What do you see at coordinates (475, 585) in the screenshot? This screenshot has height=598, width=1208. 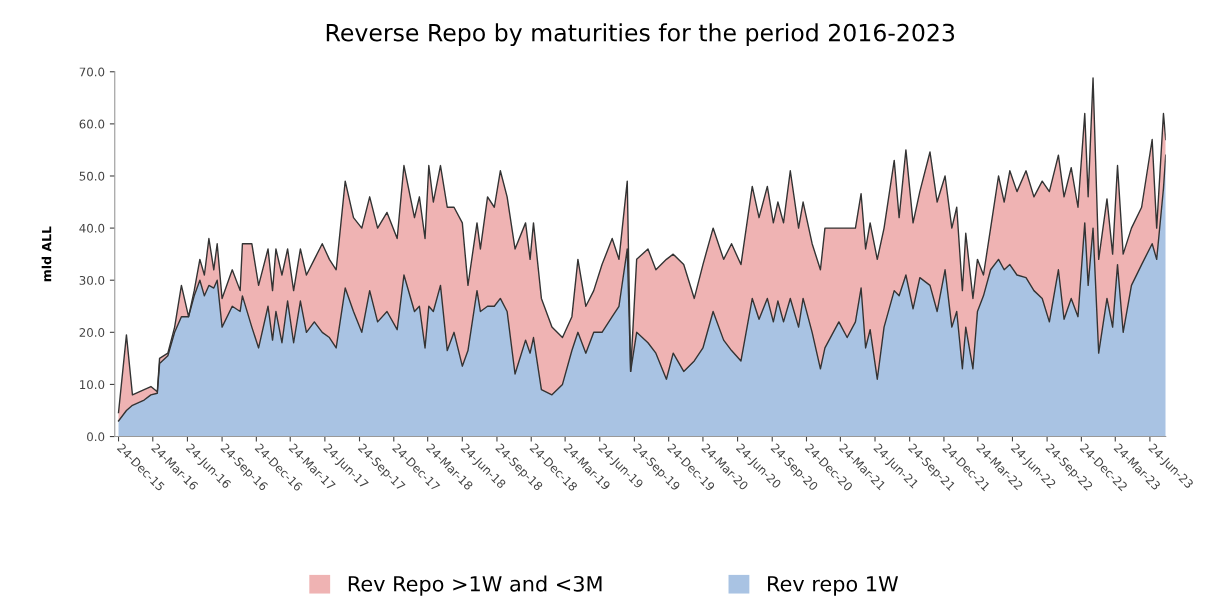 I see `legend-label: Rev Repo >1W and <3M` at bounding box center [475, 585].